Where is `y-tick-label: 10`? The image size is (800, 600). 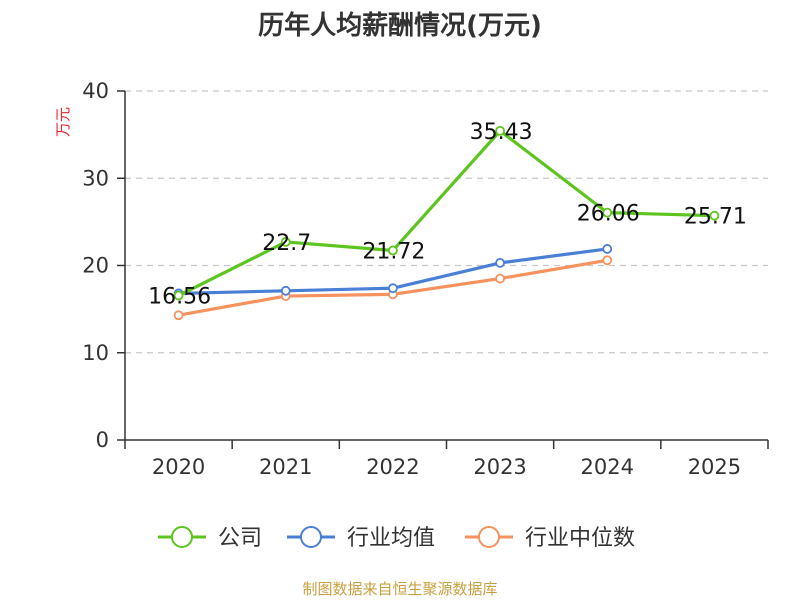 y-tick-label: 10 is located at coordinates (95, 353).